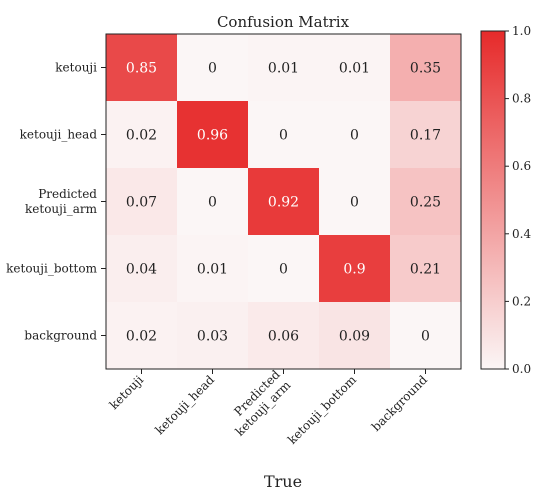 This screenshot has width=550, height=497. I want to click on x-tick-label: background, so click(399, 402).